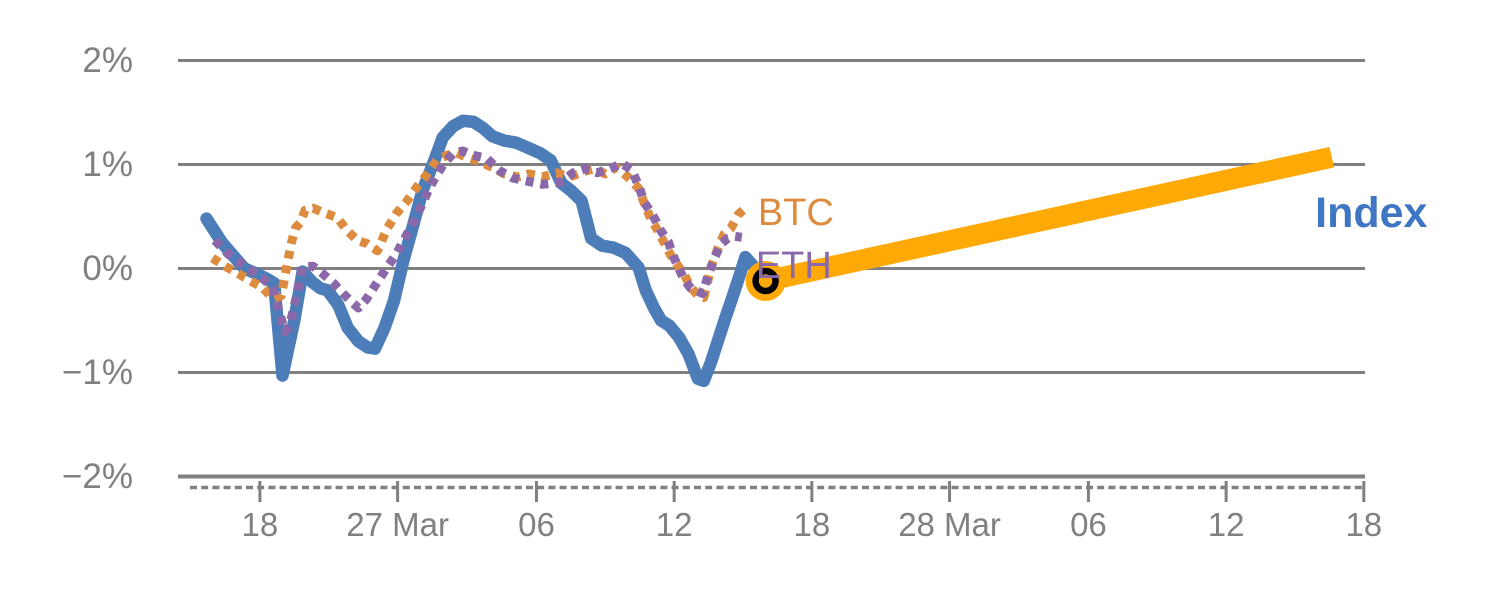  I want to click on series-eth, so click(477, 241).